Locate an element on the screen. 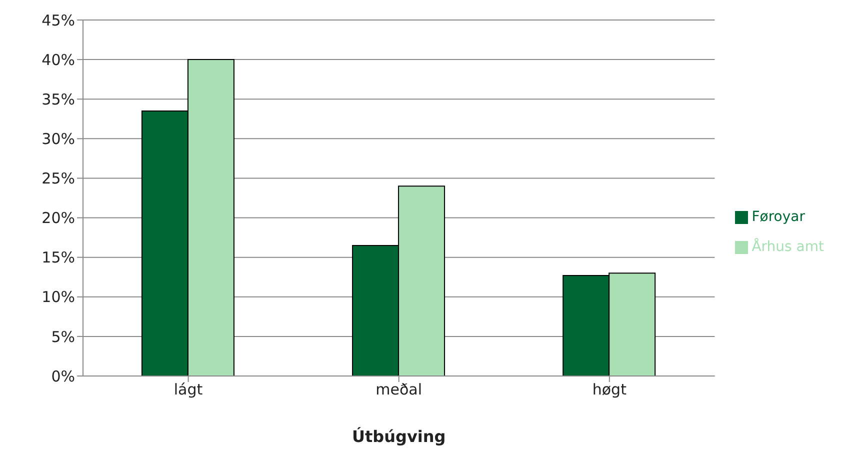  y-tick-label: 30% is located at coordinates (58, 139).